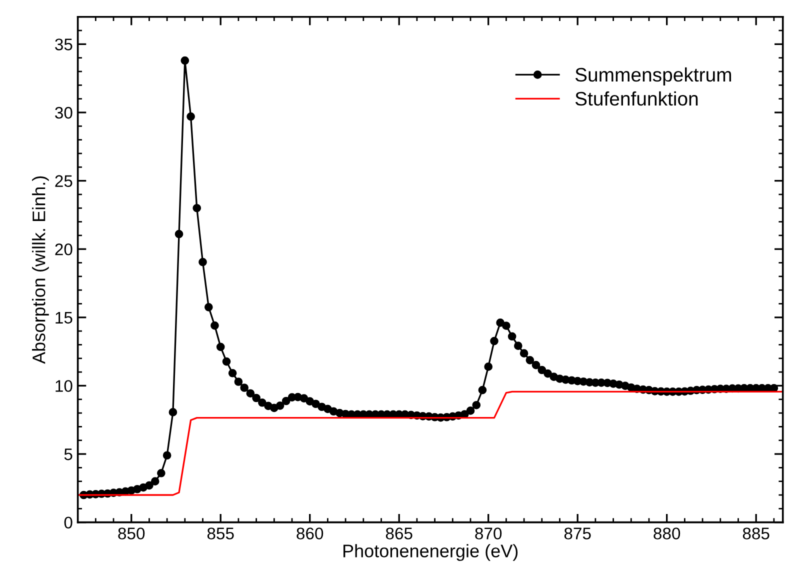  Describe the element at coordinates (430, 552) in the screenshot. I see `x-axis-title: Photonenenergie (eV)` at that location.